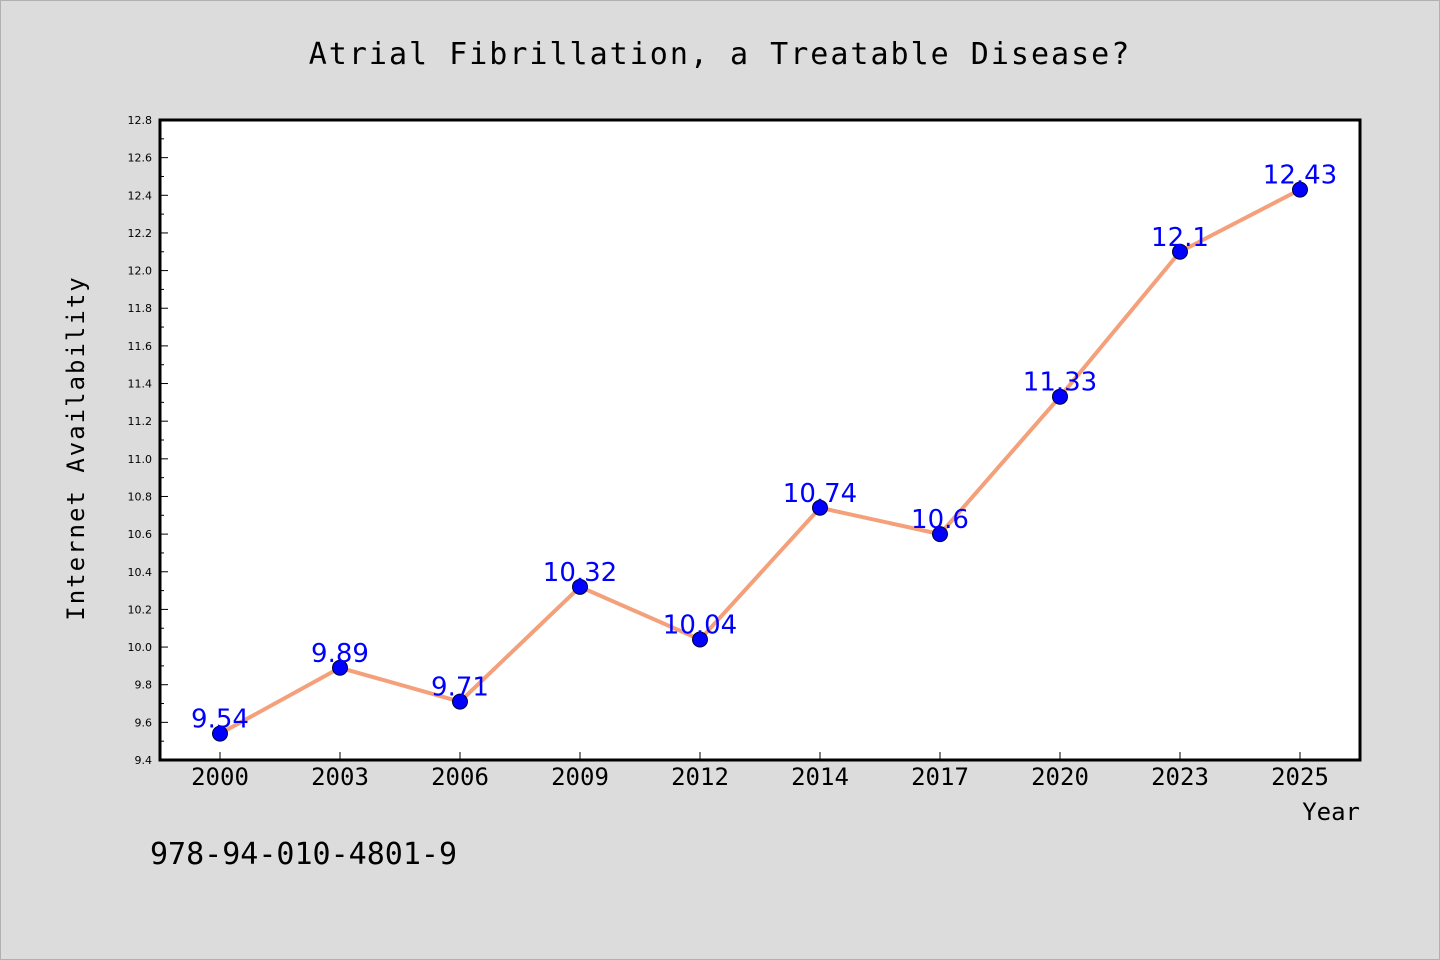 The width and height of the screenshot is (1440, 960). Describe the element at coordinates (220, 720) in the screenshot. I see `data-label: 9.54` at that location.